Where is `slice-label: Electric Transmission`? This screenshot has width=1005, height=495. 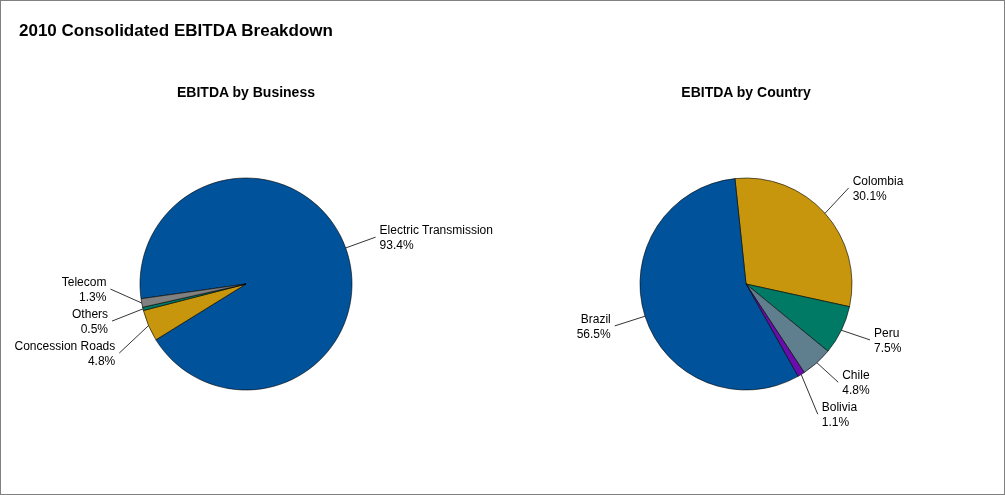 slice-label: Electric Transmission is located at coordinates (436, 230).